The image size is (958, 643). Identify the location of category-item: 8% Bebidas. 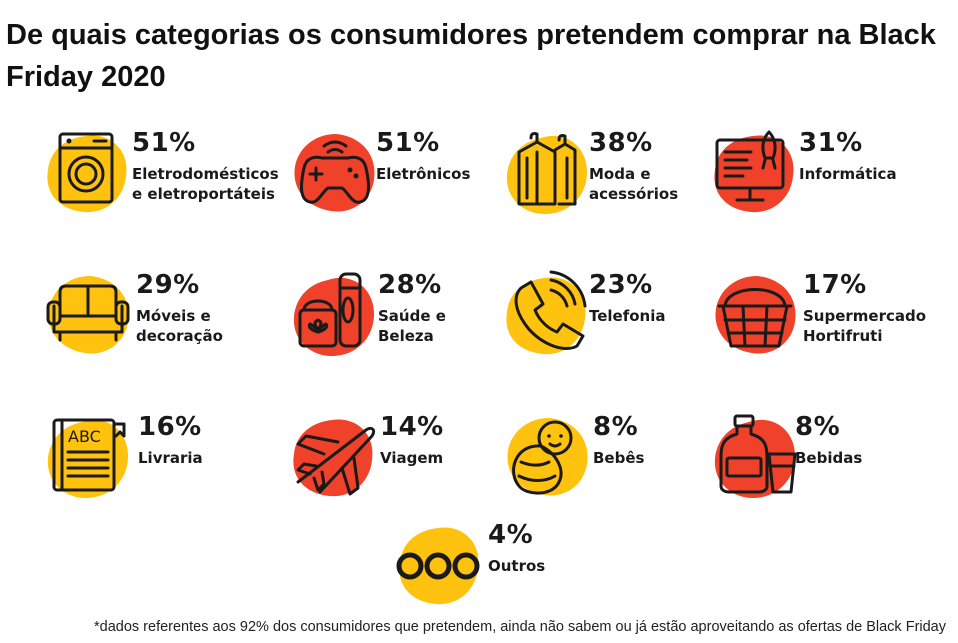
(819, 467).